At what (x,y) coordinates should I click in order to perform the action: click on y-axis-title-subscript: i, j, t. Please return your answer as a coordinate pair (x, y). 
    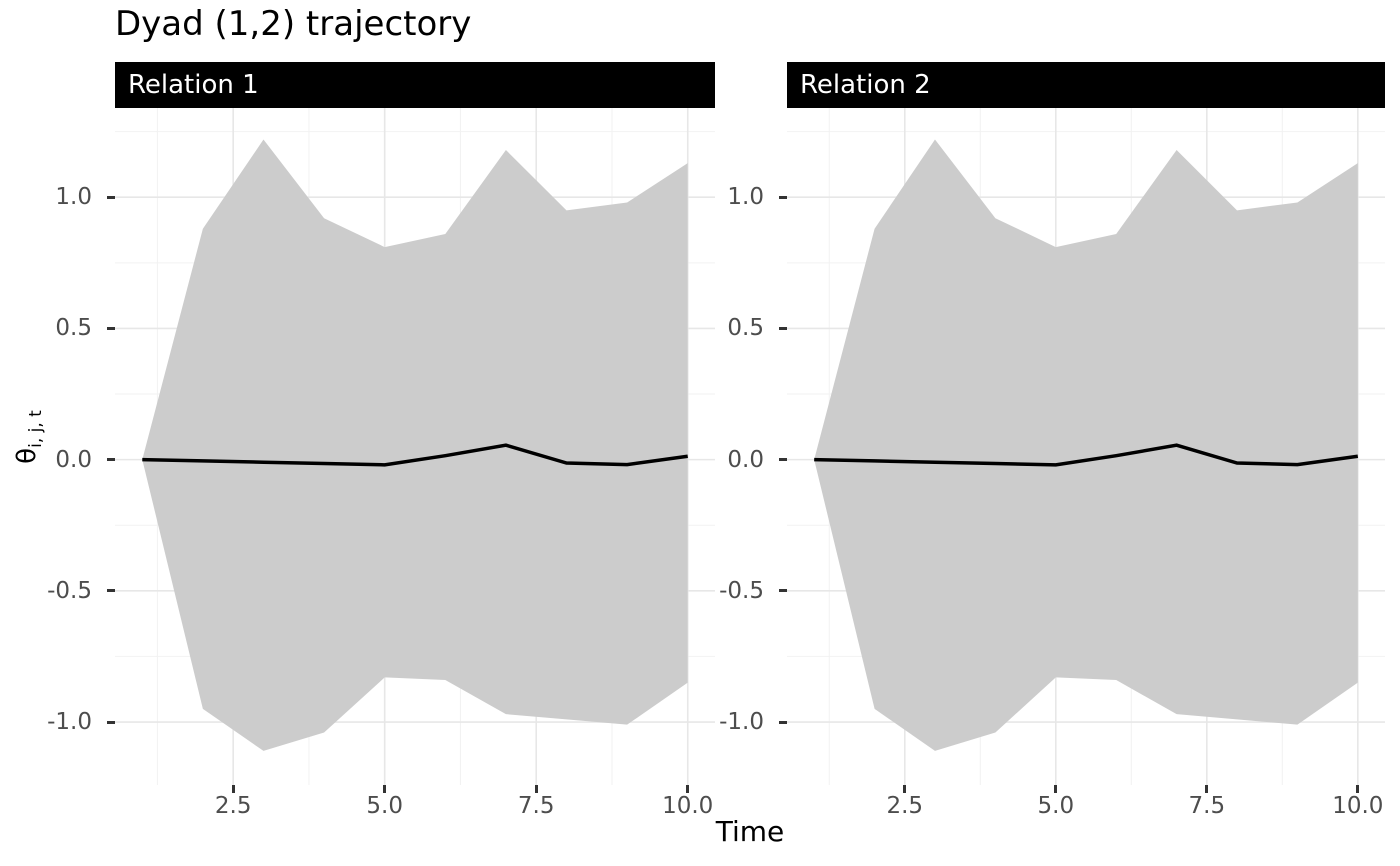
    Looking at the image, I should click on (36, 429).